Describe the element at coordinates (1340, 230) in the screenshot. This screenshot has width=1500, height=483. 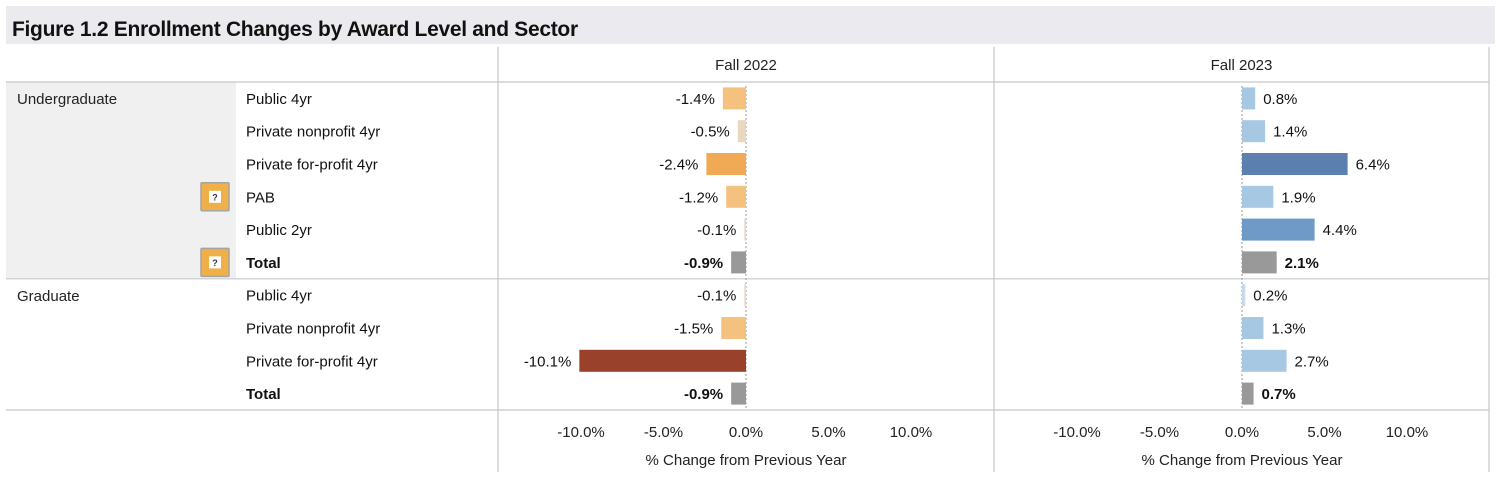
I see `data-label: 4.4%` at that location.